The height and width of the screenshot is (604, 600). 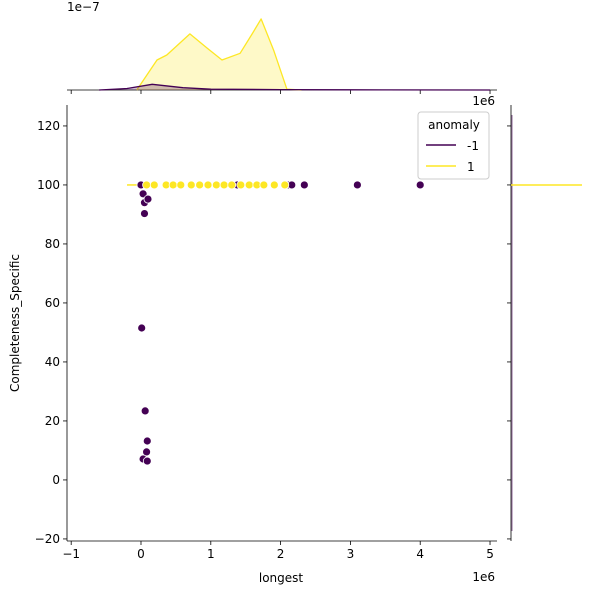 I want to click on x-tick-label: 3, so click(x=351, y=554).